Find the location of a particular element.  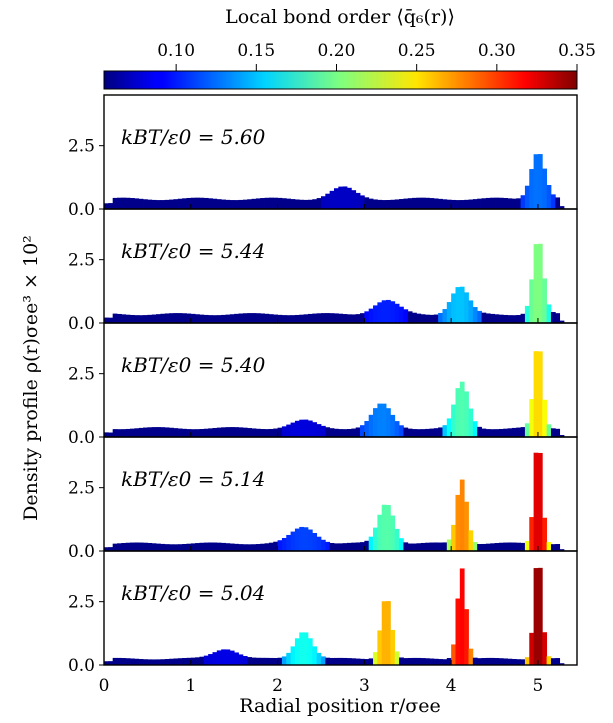

x-tick-label: 0 is located at coordinates (104, 686).